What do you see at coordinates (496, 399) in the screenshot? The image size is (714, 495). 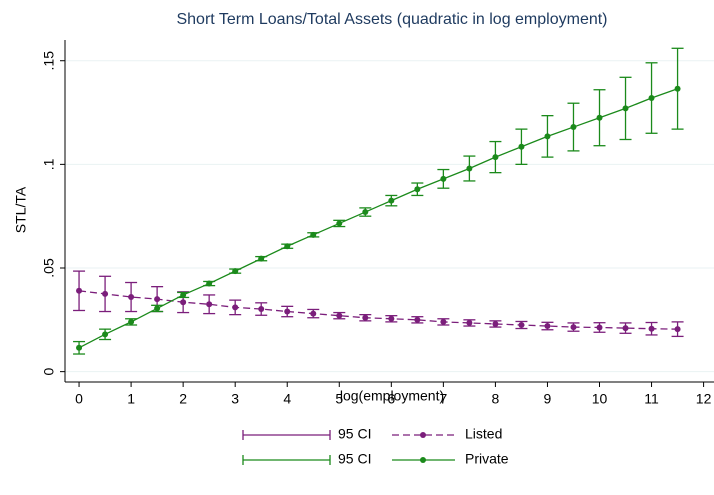 I see `x-tick-label: 8` at bounding box center [496, 399].